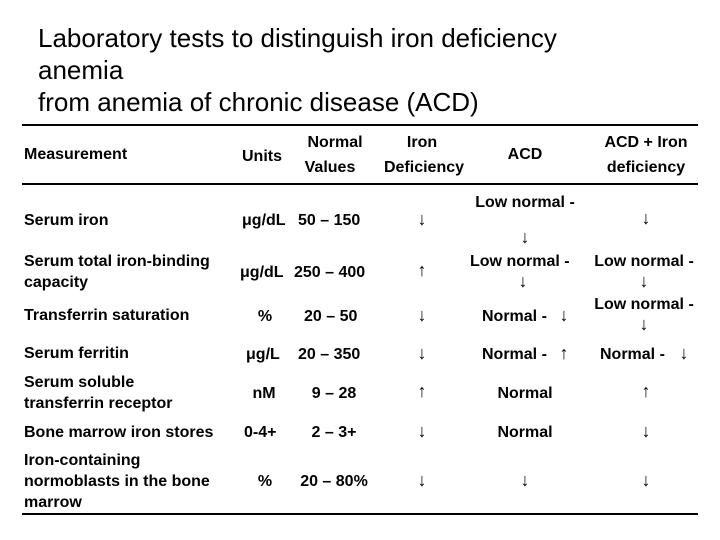 The height and width of the screenshot is (540, 720). Describe the element at coordinates (335, 142) in the screenshot. I see `header-normal-line-1: Normal` at that location.